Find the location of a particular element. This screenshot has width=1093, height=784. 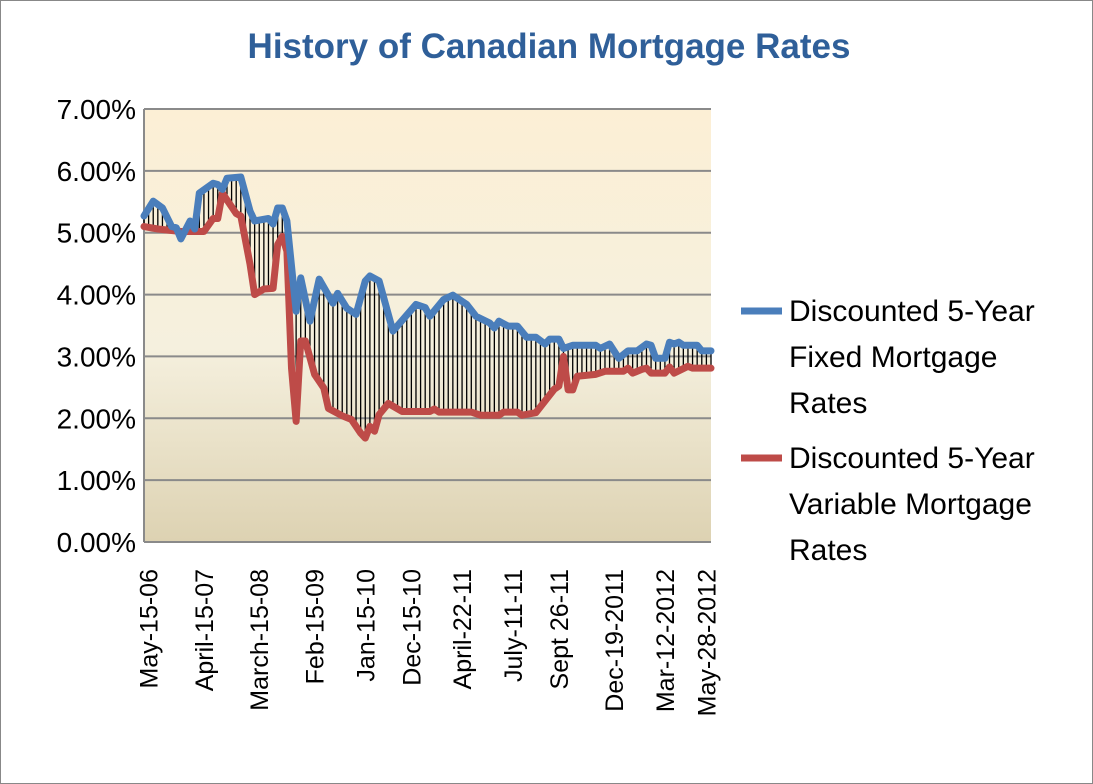

x-tick-label: Feb-15-09 is located at coordinates (316, 626).